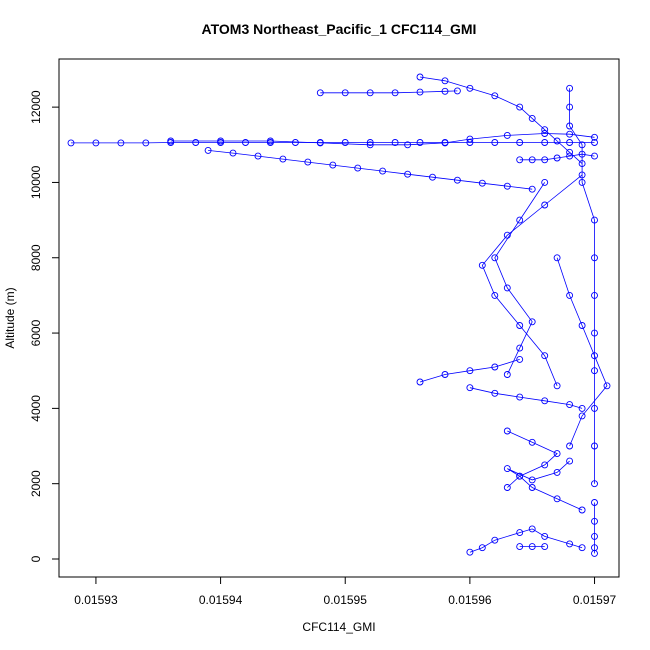  I want to click on x-tick-label: 0.01595, so click(346, 600).